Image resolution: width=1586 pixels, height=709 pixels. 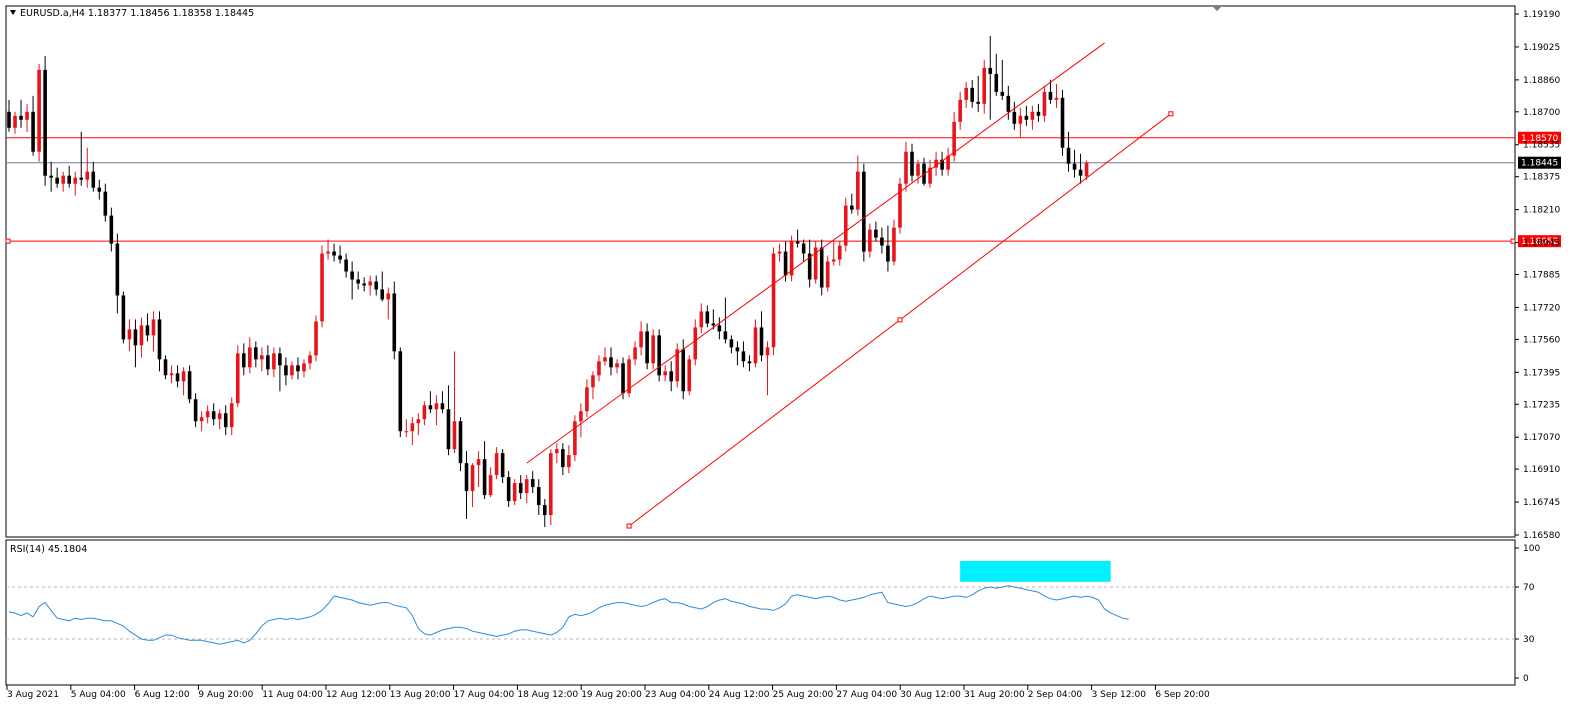 What do you see at coordinates (1541, 340) in the screenshot?
I see `price-axis-label: 1.17560` at bounding box center [1541, 340].